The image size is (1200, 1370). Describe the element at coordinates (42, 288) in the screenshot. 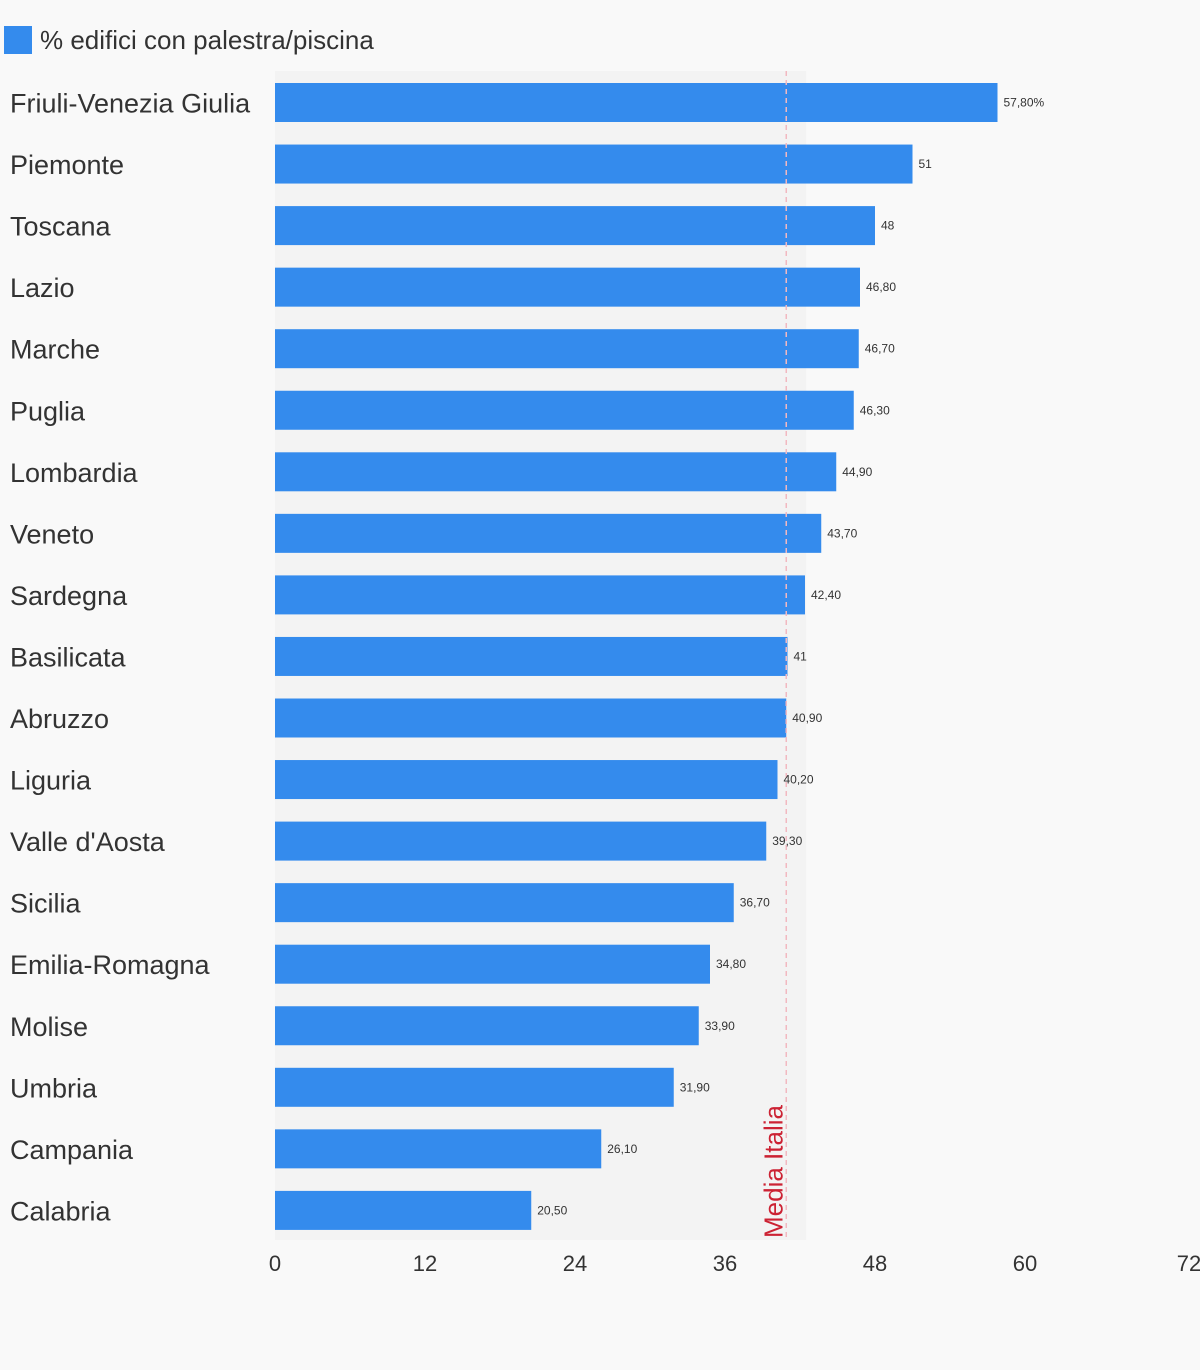

I see `category-label: Lazio` at that location.